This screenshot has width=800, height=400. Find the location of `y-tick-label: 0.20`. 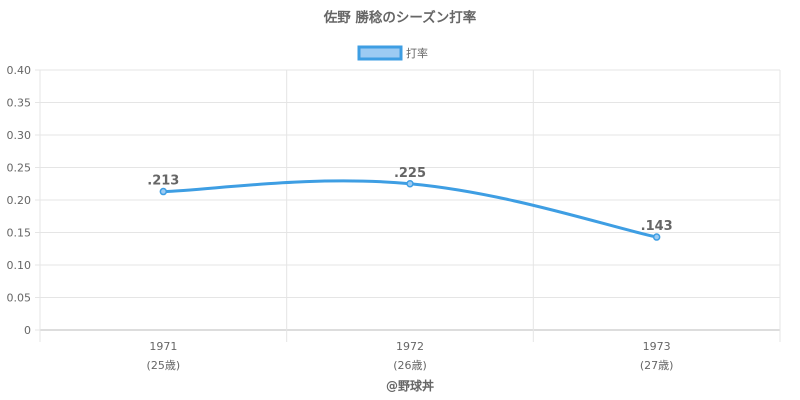

y-tick-label: 0.20 is located at coordinates (19, 200).